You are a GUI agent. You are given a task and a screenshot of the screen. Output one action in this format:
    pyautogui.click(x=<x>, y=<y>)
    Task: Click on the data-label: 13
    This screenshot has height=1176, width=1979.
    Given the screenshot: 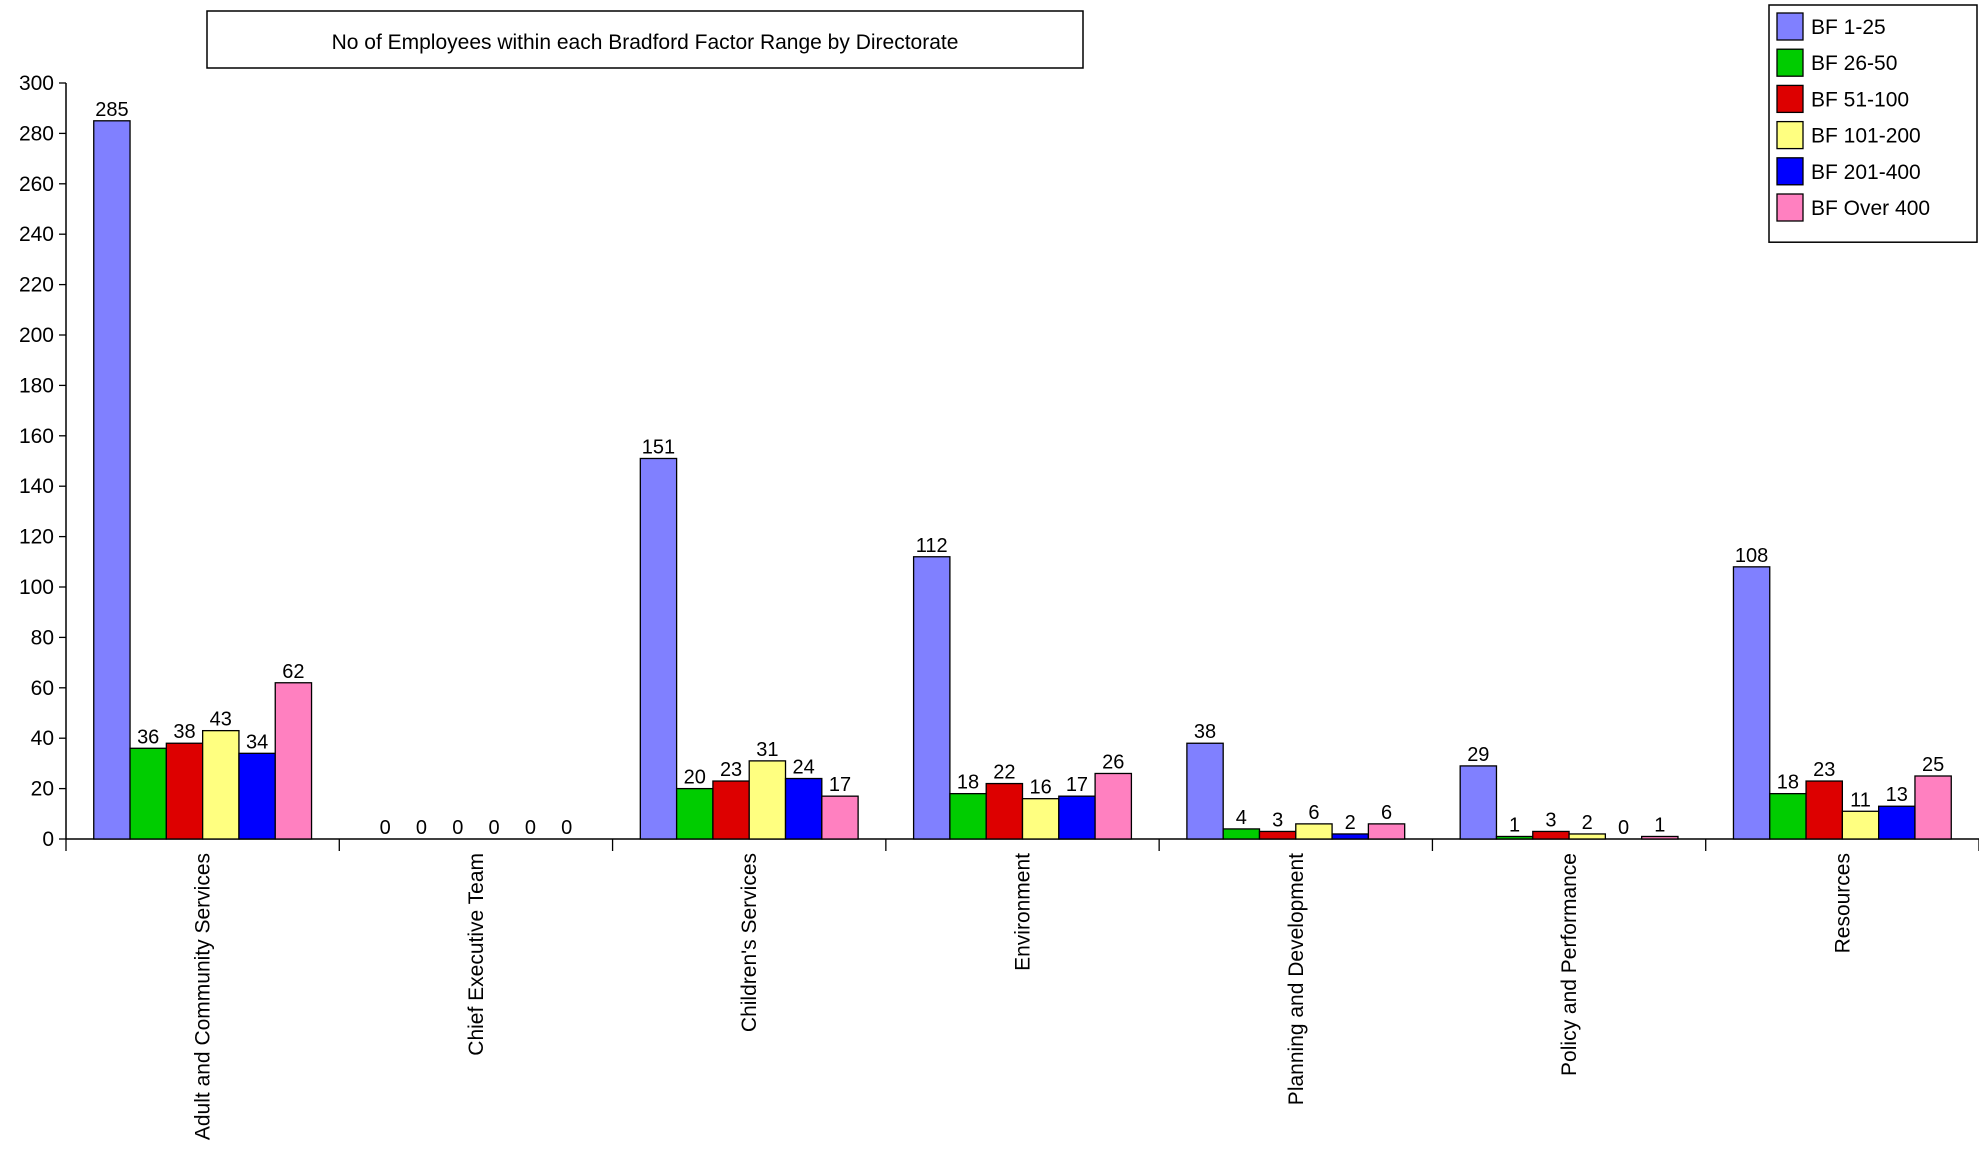 What is the action you would take?
    pyautogui.click(x=1897, y=795)
    